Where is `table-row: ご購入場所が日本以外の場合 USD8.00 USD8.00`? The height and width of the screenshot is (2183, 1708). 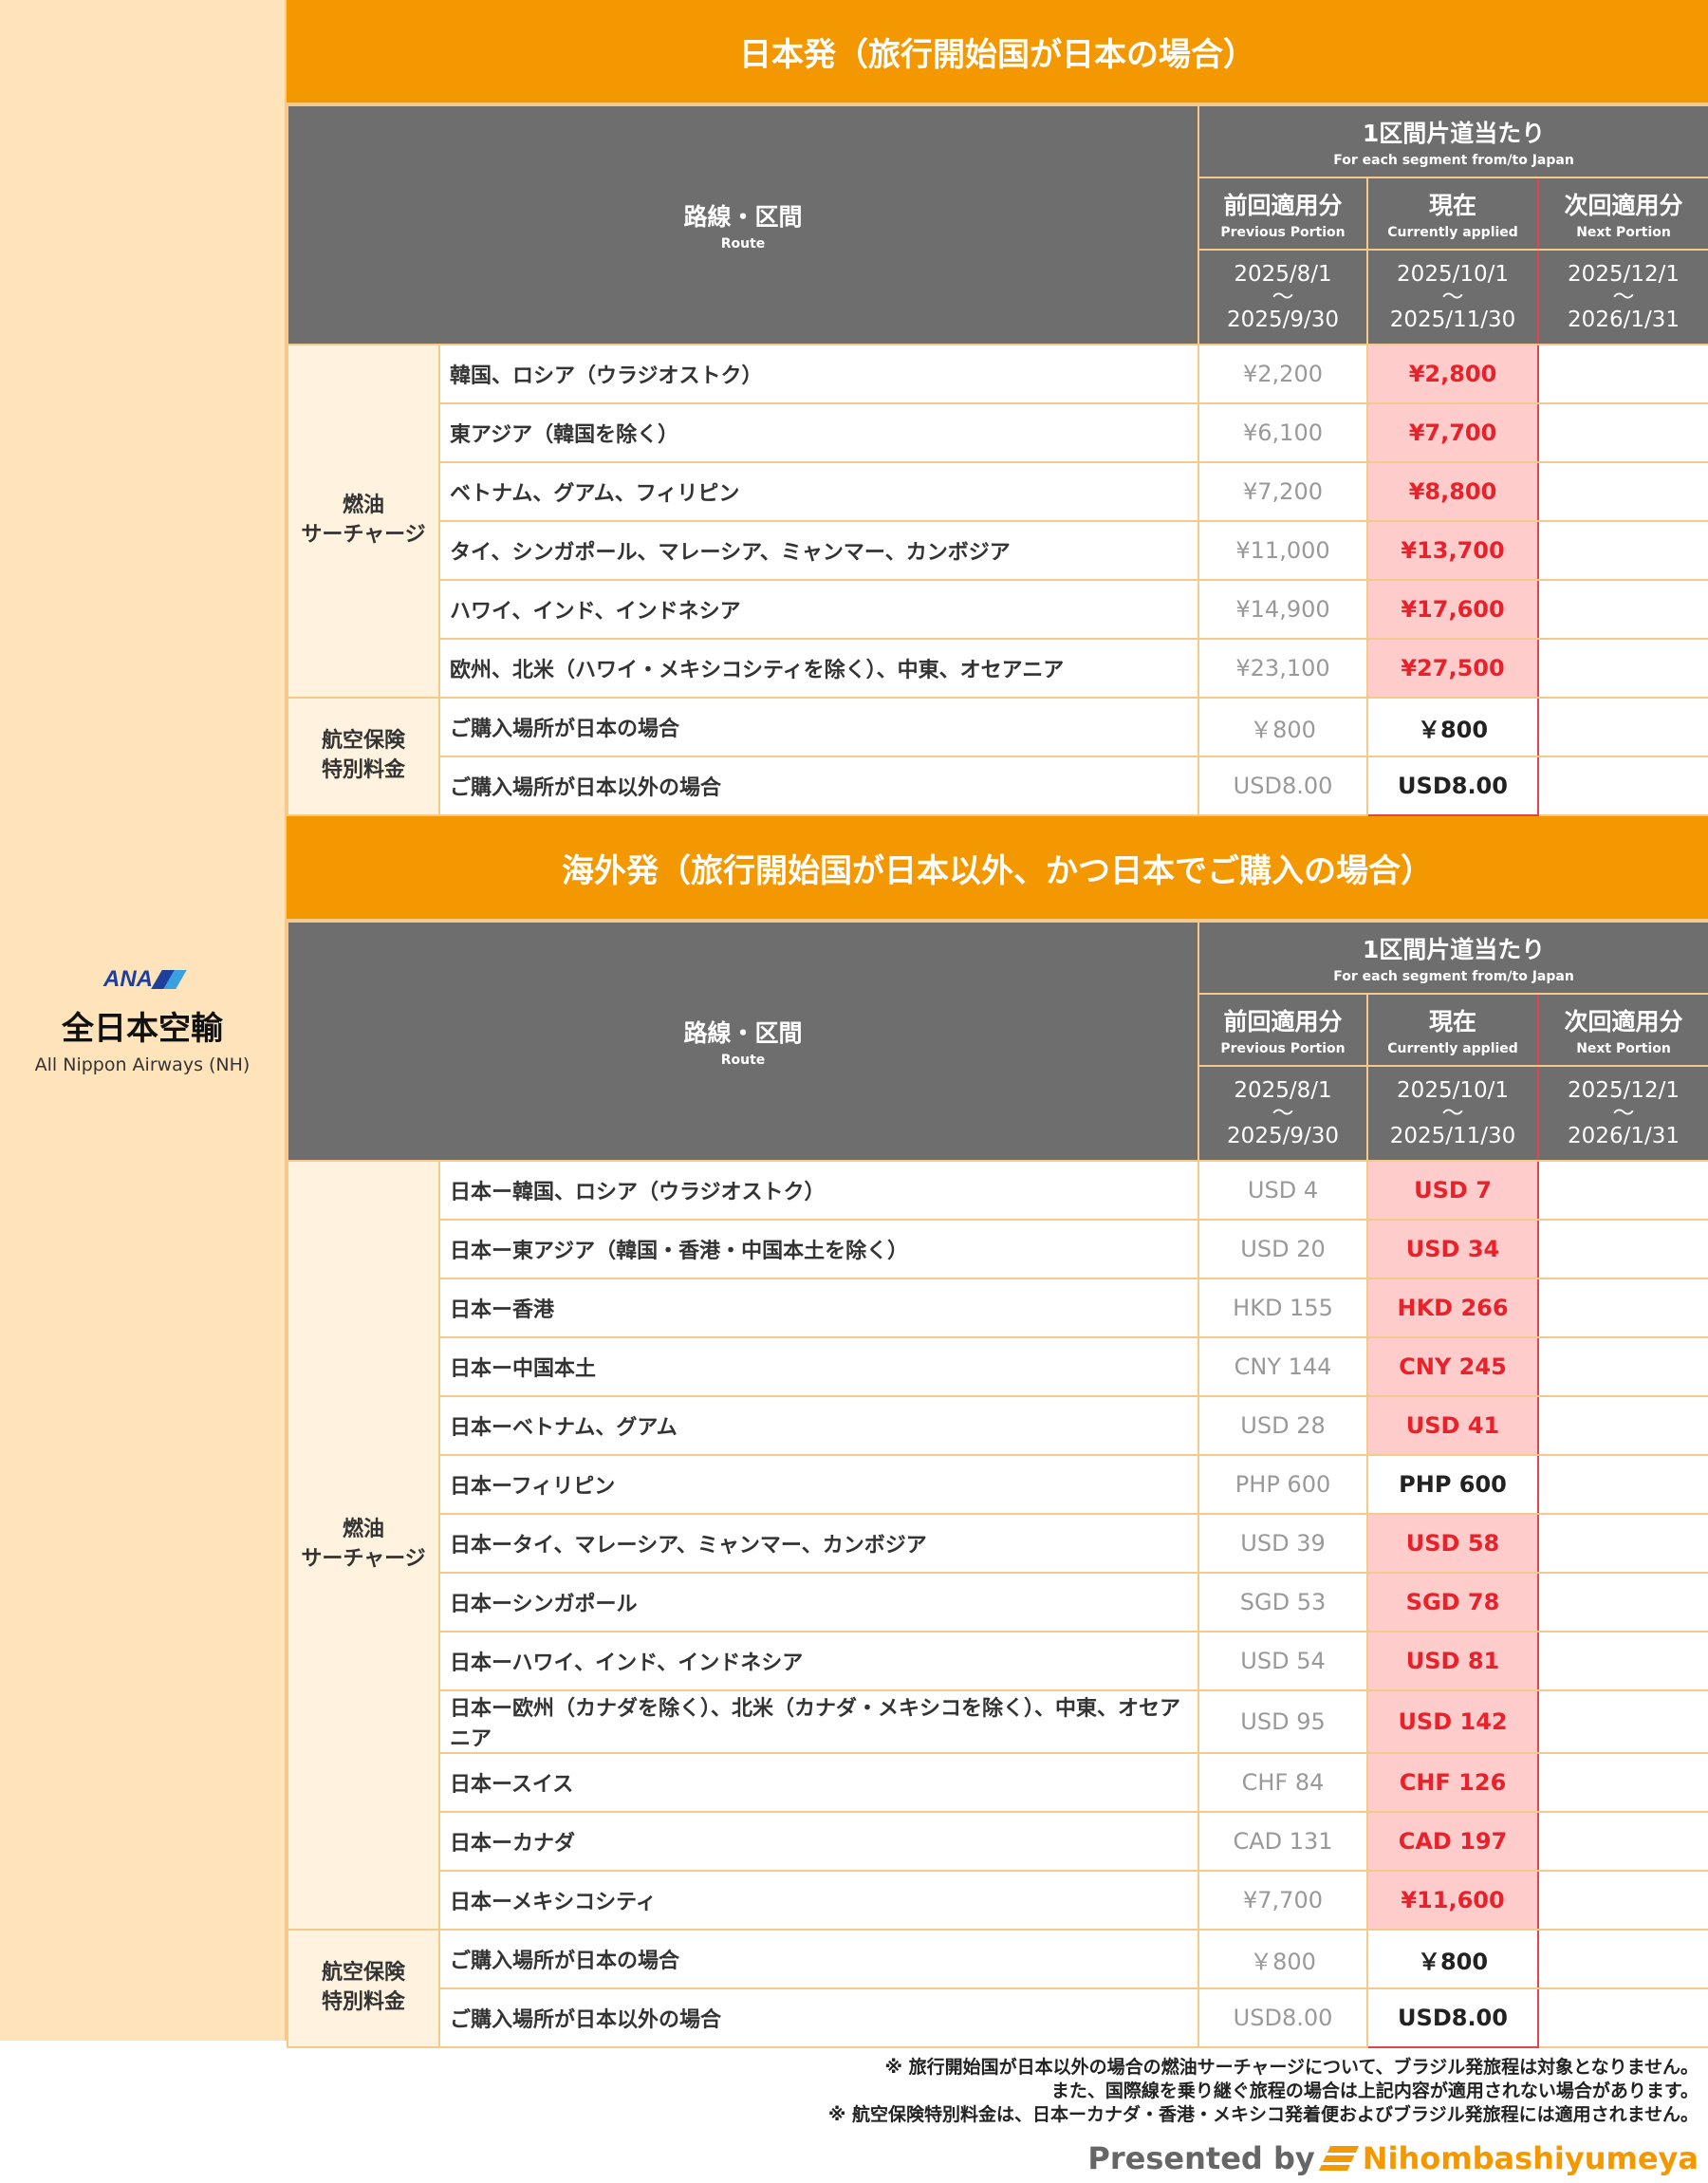 table-row: ご購入場所が日本以外の場合 USD8.00 USD8.00 is located at coordinates (998, 786).